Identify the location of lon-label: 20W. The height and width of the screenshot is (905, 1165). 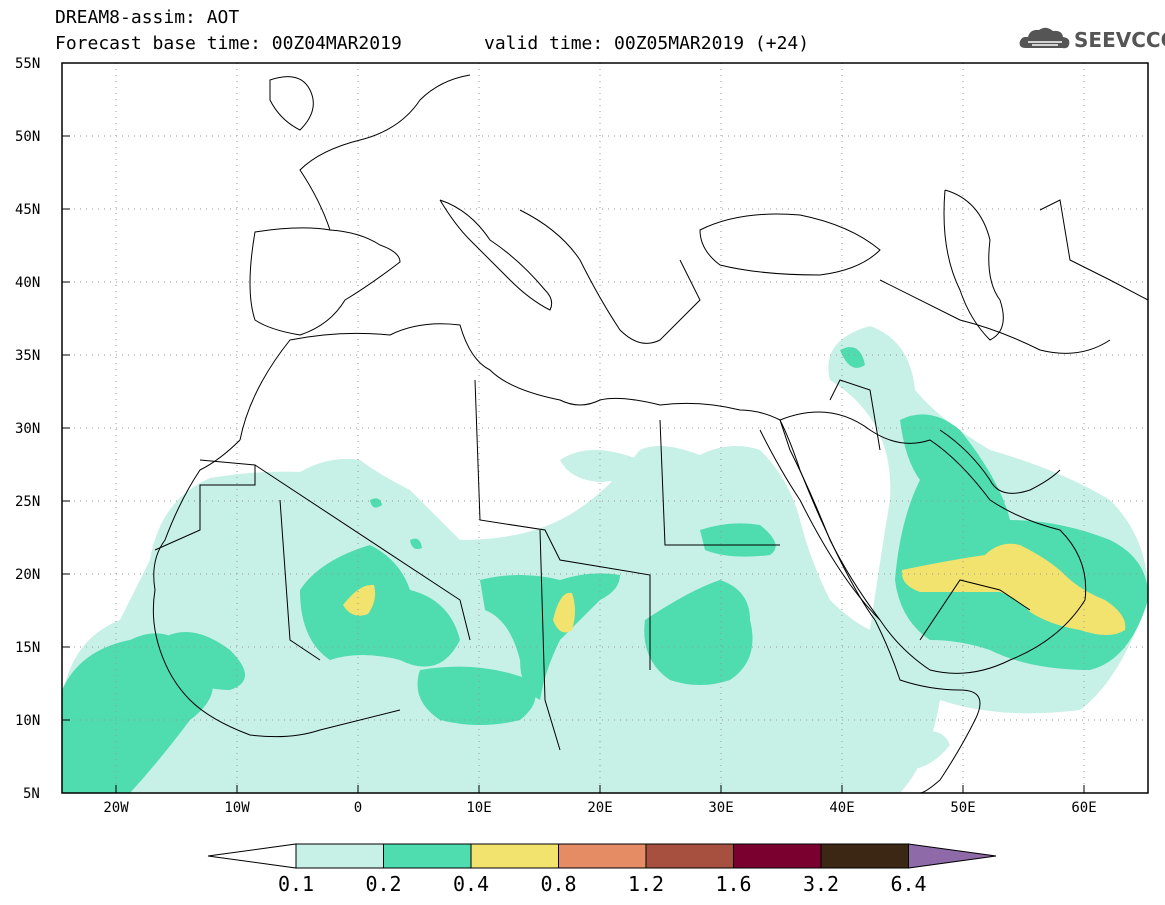
(116, 808).